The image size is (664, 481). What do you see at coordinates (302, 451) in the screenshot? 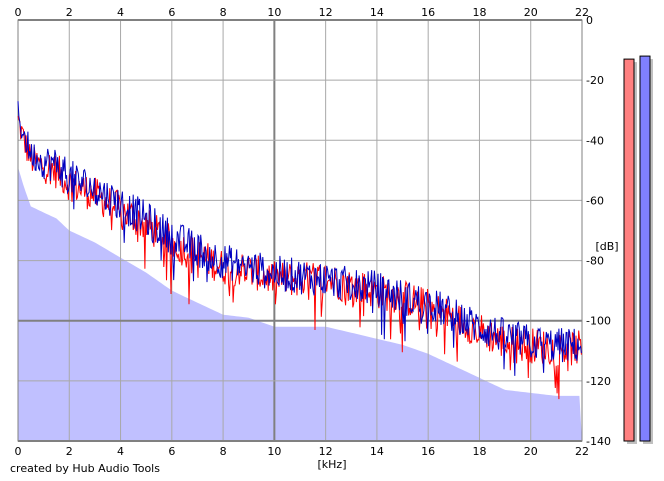
I see `x-ticks-bottom: 0 2 4 6 8 10 12 14 16 18 20 22` at bounding box center [302, 451].